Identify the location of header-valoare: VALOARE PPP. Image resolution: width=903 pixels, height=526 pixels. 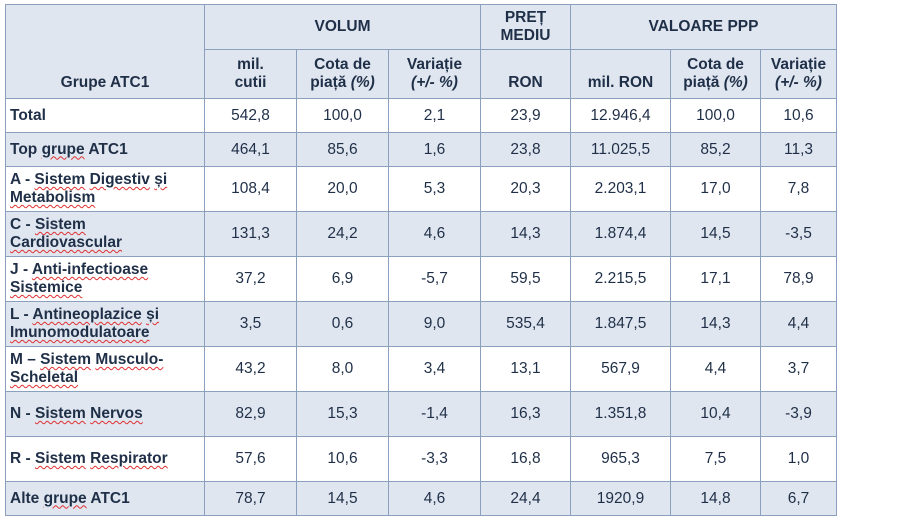
(703, 27).